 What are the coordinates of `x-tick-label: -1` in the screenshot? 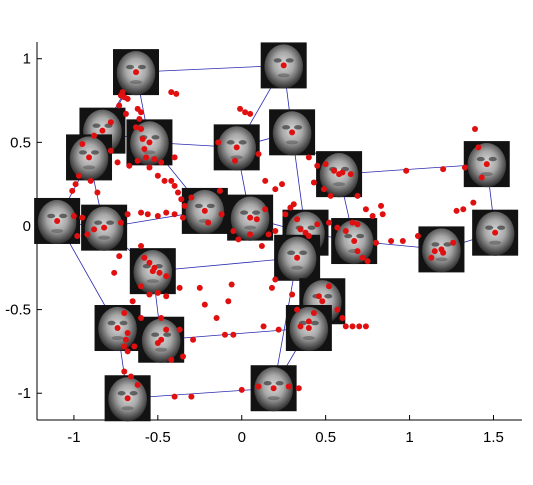 It's located at (73, 437).